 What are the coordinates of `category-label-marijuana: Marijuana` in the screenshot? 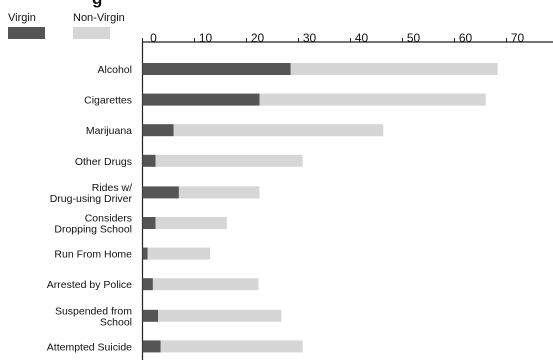 It's located at (109, 131).